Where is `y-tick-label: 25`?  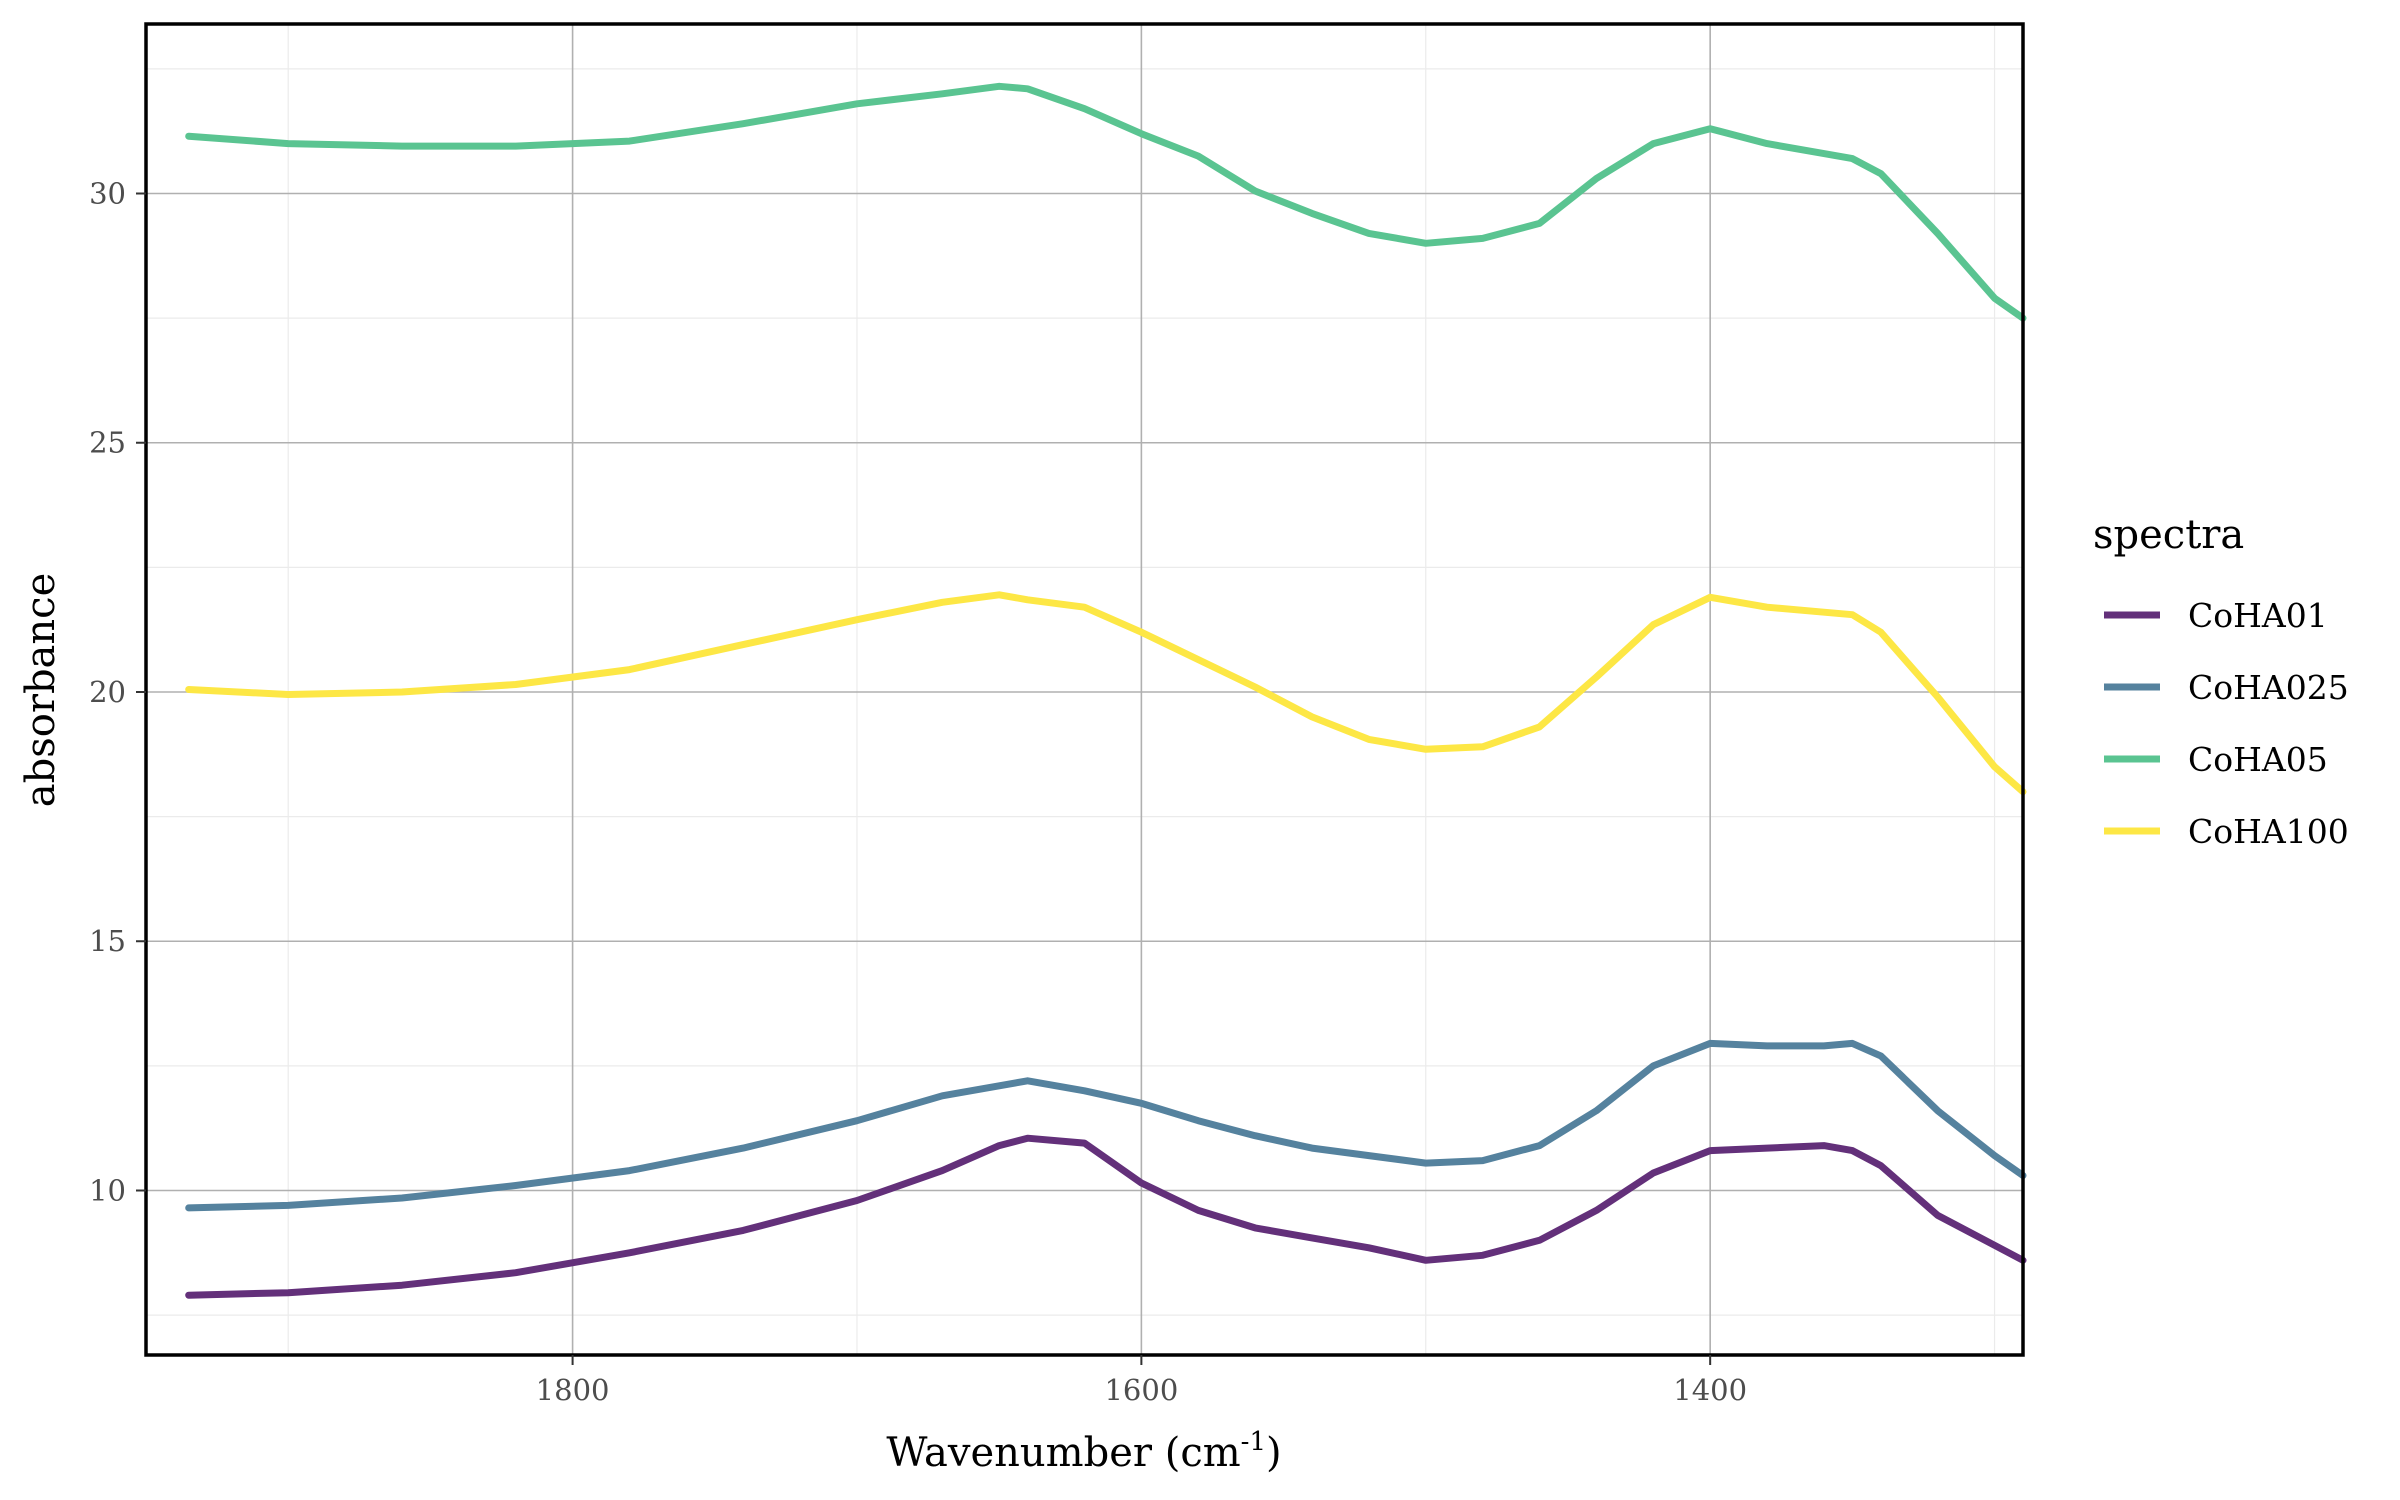 y-tick-label: 25 is located at coordinates (107, 443).